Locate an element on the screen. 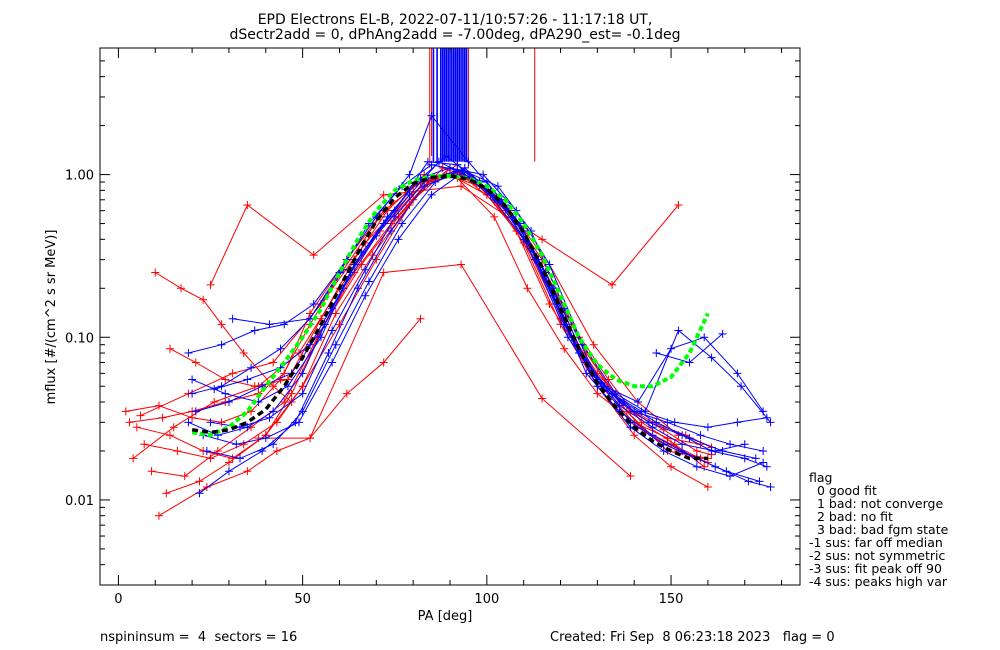 This screenshot has height=650, width=1000. flag-legend-item: -1 sus: far off median is located at coordinates (876, 542).